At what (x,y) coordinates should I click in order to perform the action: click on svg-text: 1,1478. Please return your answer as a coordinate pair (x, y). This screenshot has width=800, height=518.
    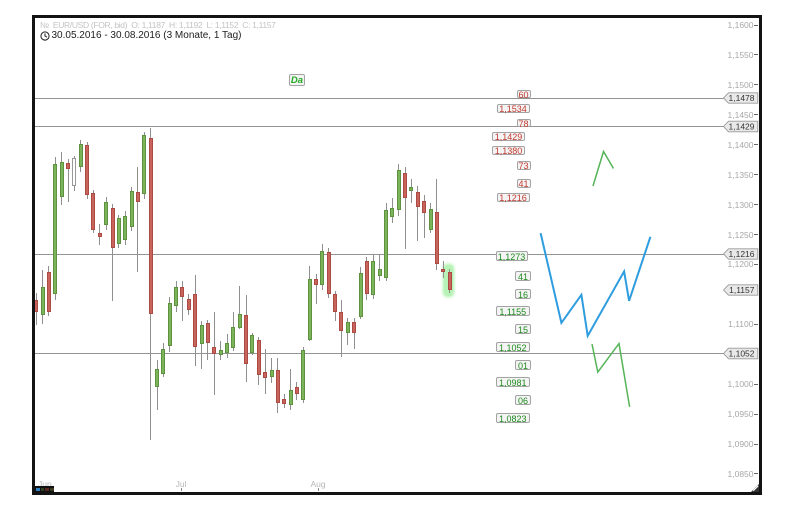
    Looking at the image, I should click on (742, 98).